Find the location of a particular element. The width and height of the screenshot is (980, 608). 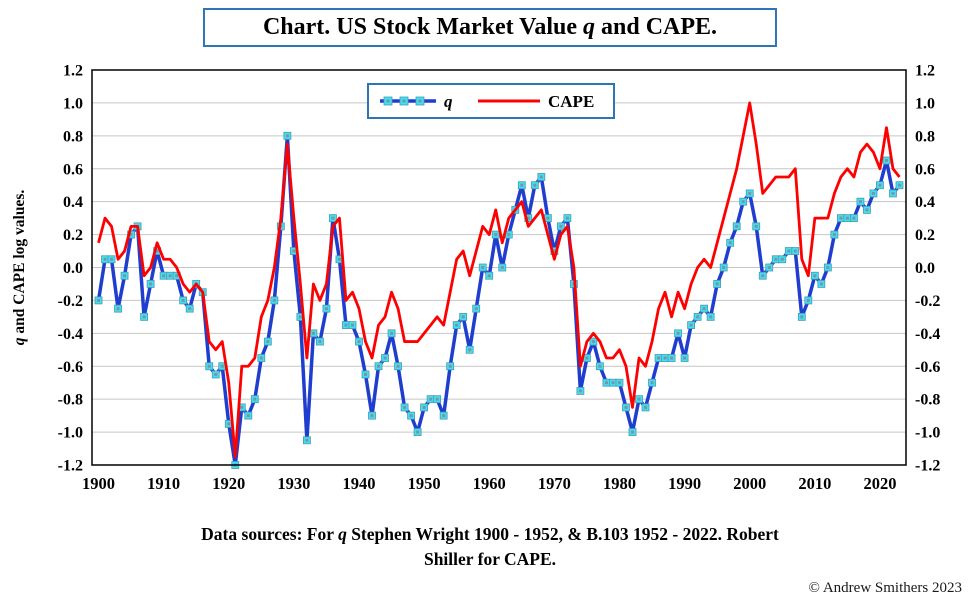

y-tick-label-right: 1.2 is located at coordinates (925, 71).